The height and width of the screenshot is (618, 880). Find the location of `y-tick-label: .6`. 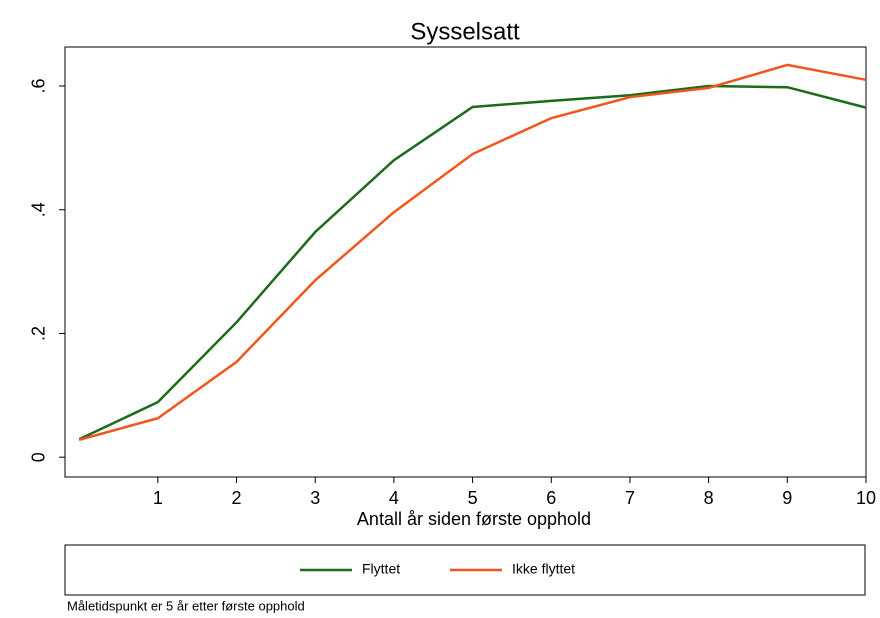

y-tick-label: .6 is located at coordinates (39, 85).